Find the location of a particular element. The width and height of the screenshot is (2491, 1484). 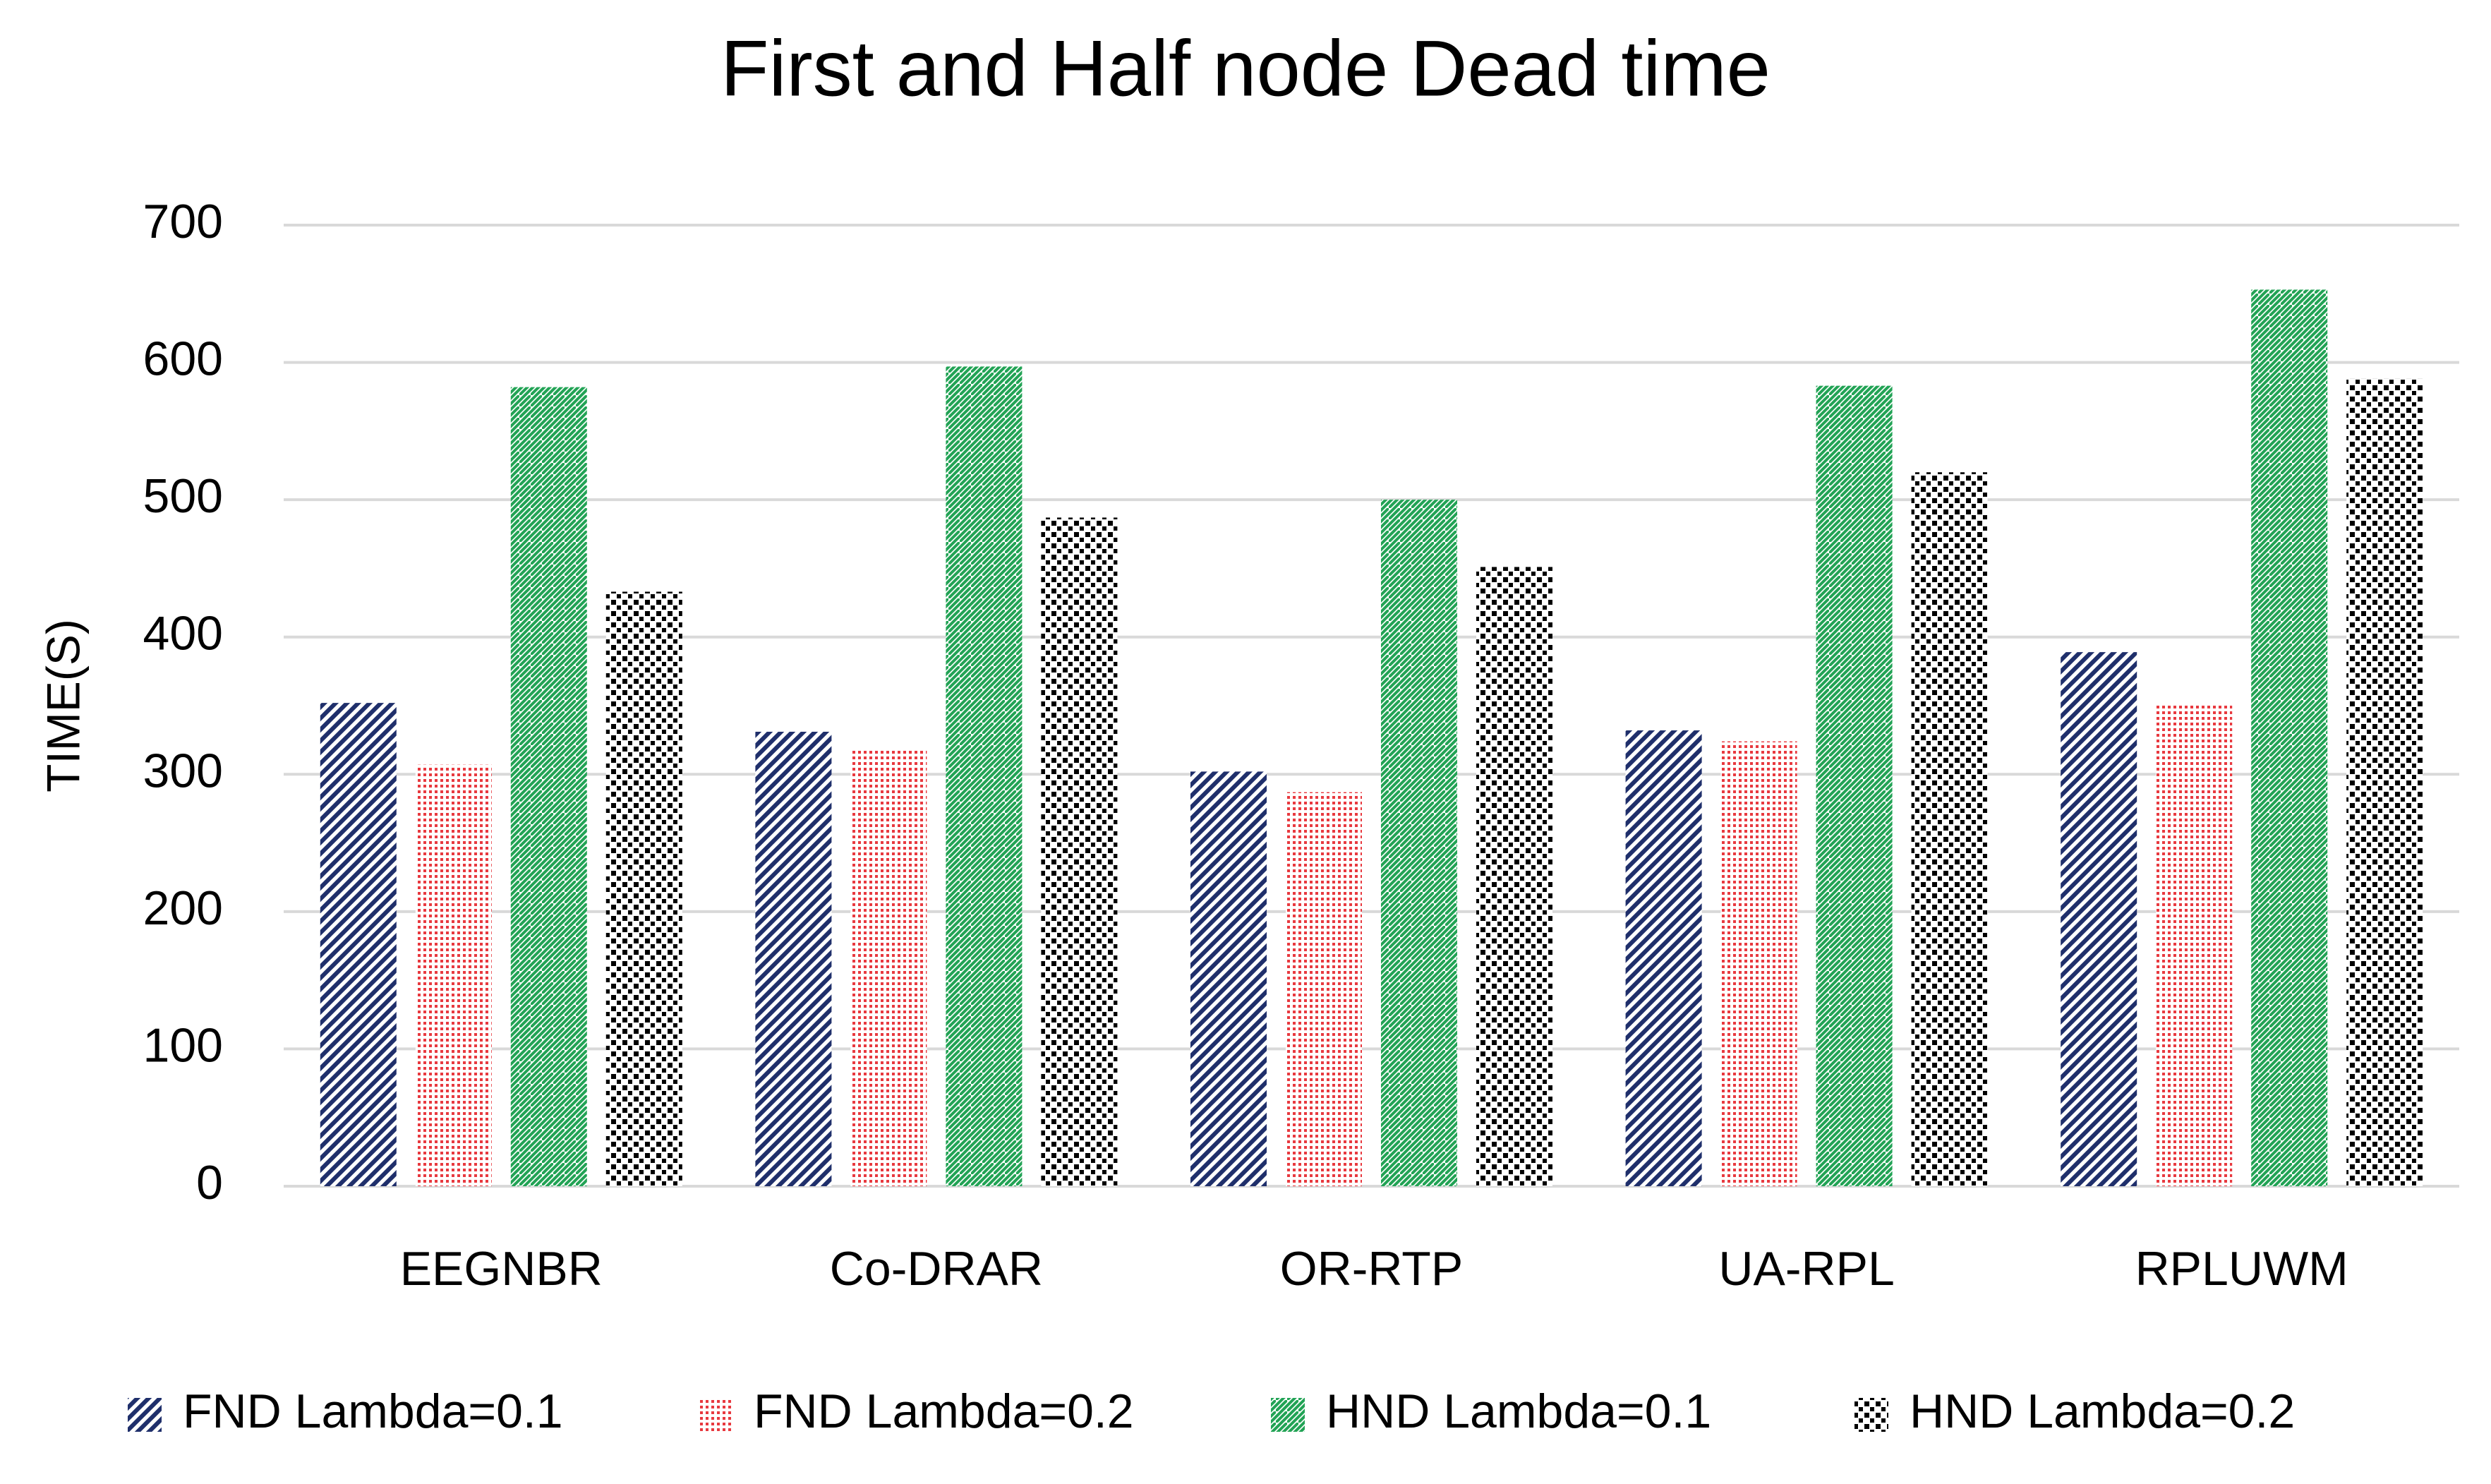

y-tick-label: 600 is located at coordinates (183, 359).